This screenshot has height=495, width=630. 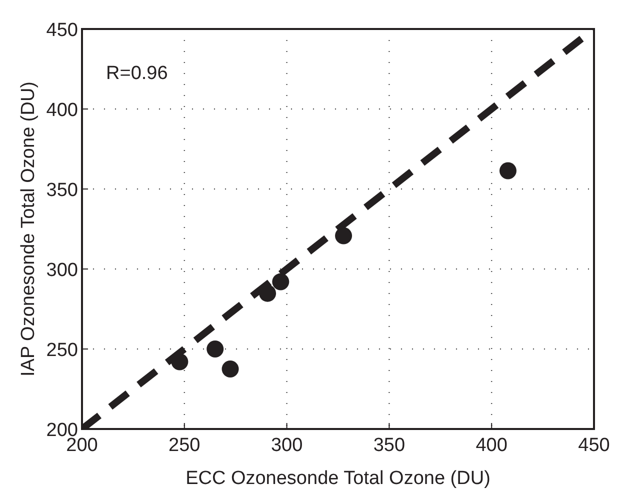 What do you see at coordinates (492, 445) in the screenshot?
I see `x-tick-label: 400` at bounding box center [492, 445].